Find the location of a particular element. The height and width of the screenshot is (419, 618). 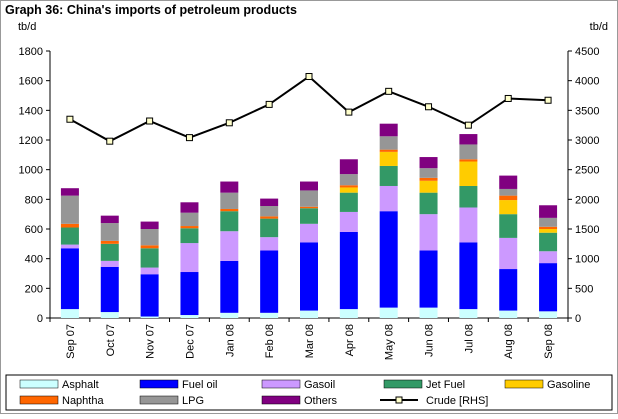

legend-swatch-crude-marker is located at coordinates (399, 400).